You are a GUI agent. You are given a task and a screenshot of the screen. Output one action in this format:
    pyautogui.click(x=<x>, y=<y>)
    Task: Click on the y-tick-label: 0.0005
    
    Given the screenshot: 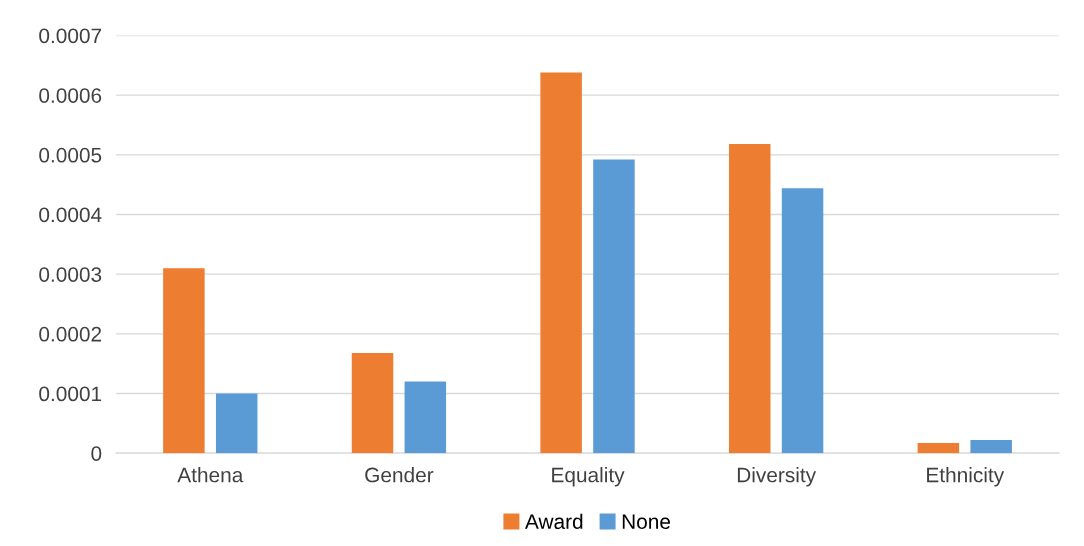 What is the action you would take?
    pyautogui.click(x=70, y=155)
    